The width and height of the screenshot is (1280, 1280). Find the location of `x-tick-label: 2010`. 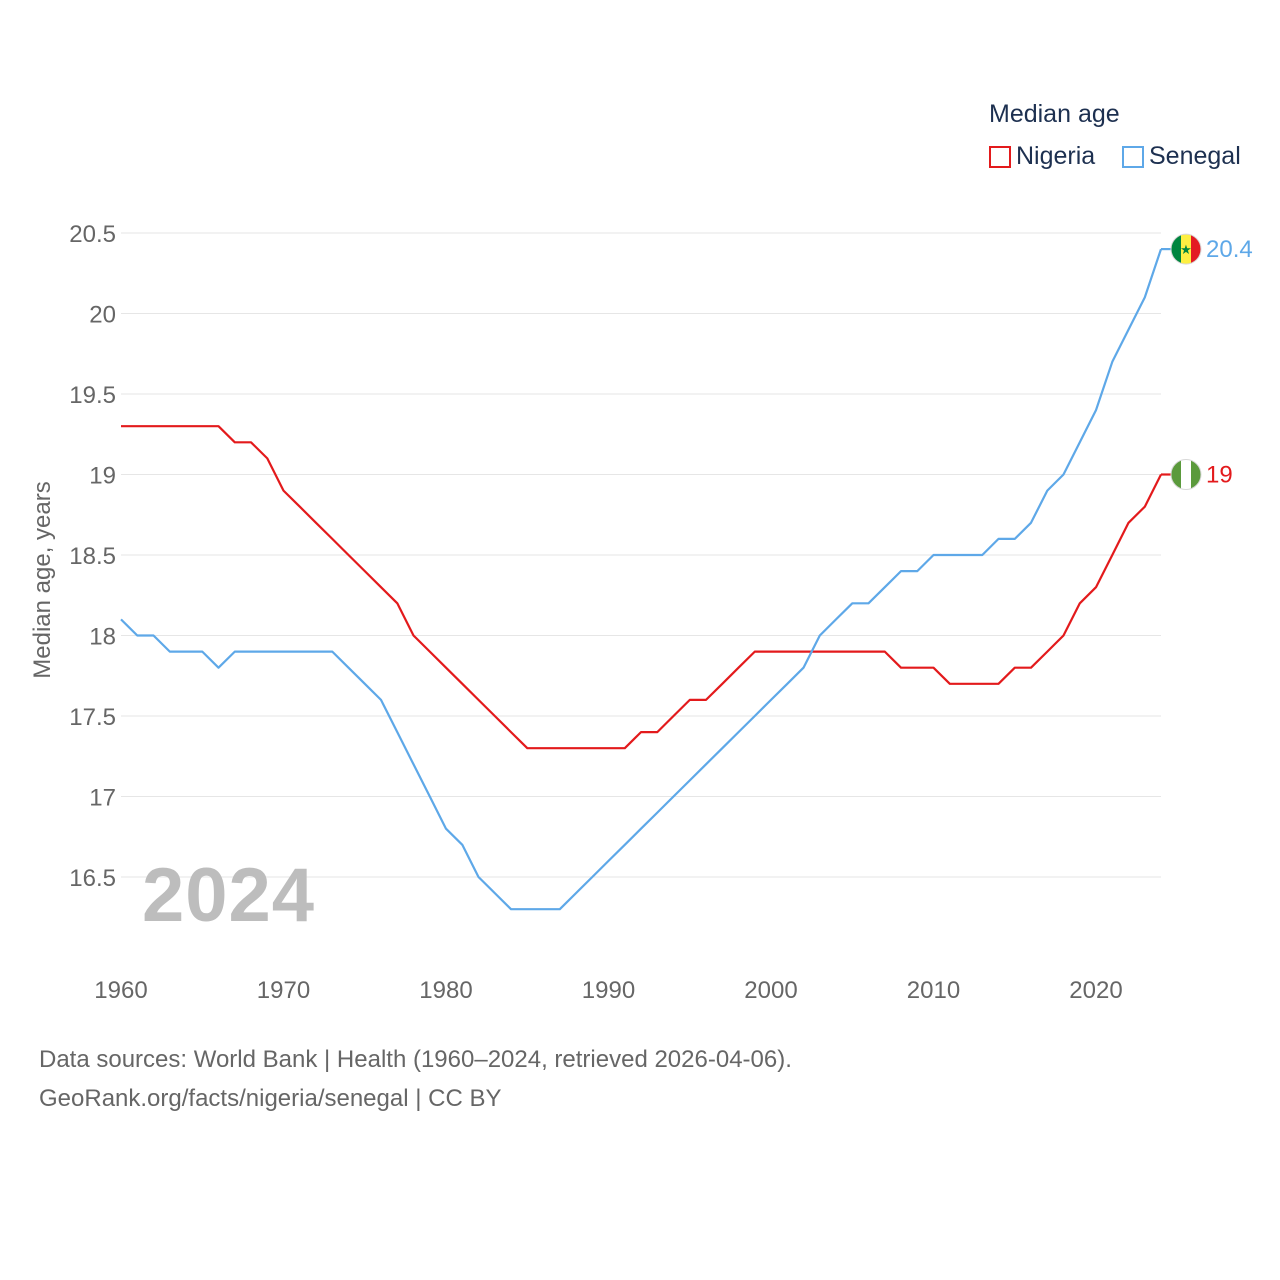

x-tick-label: 2010 is located at coordinates (933, 990).